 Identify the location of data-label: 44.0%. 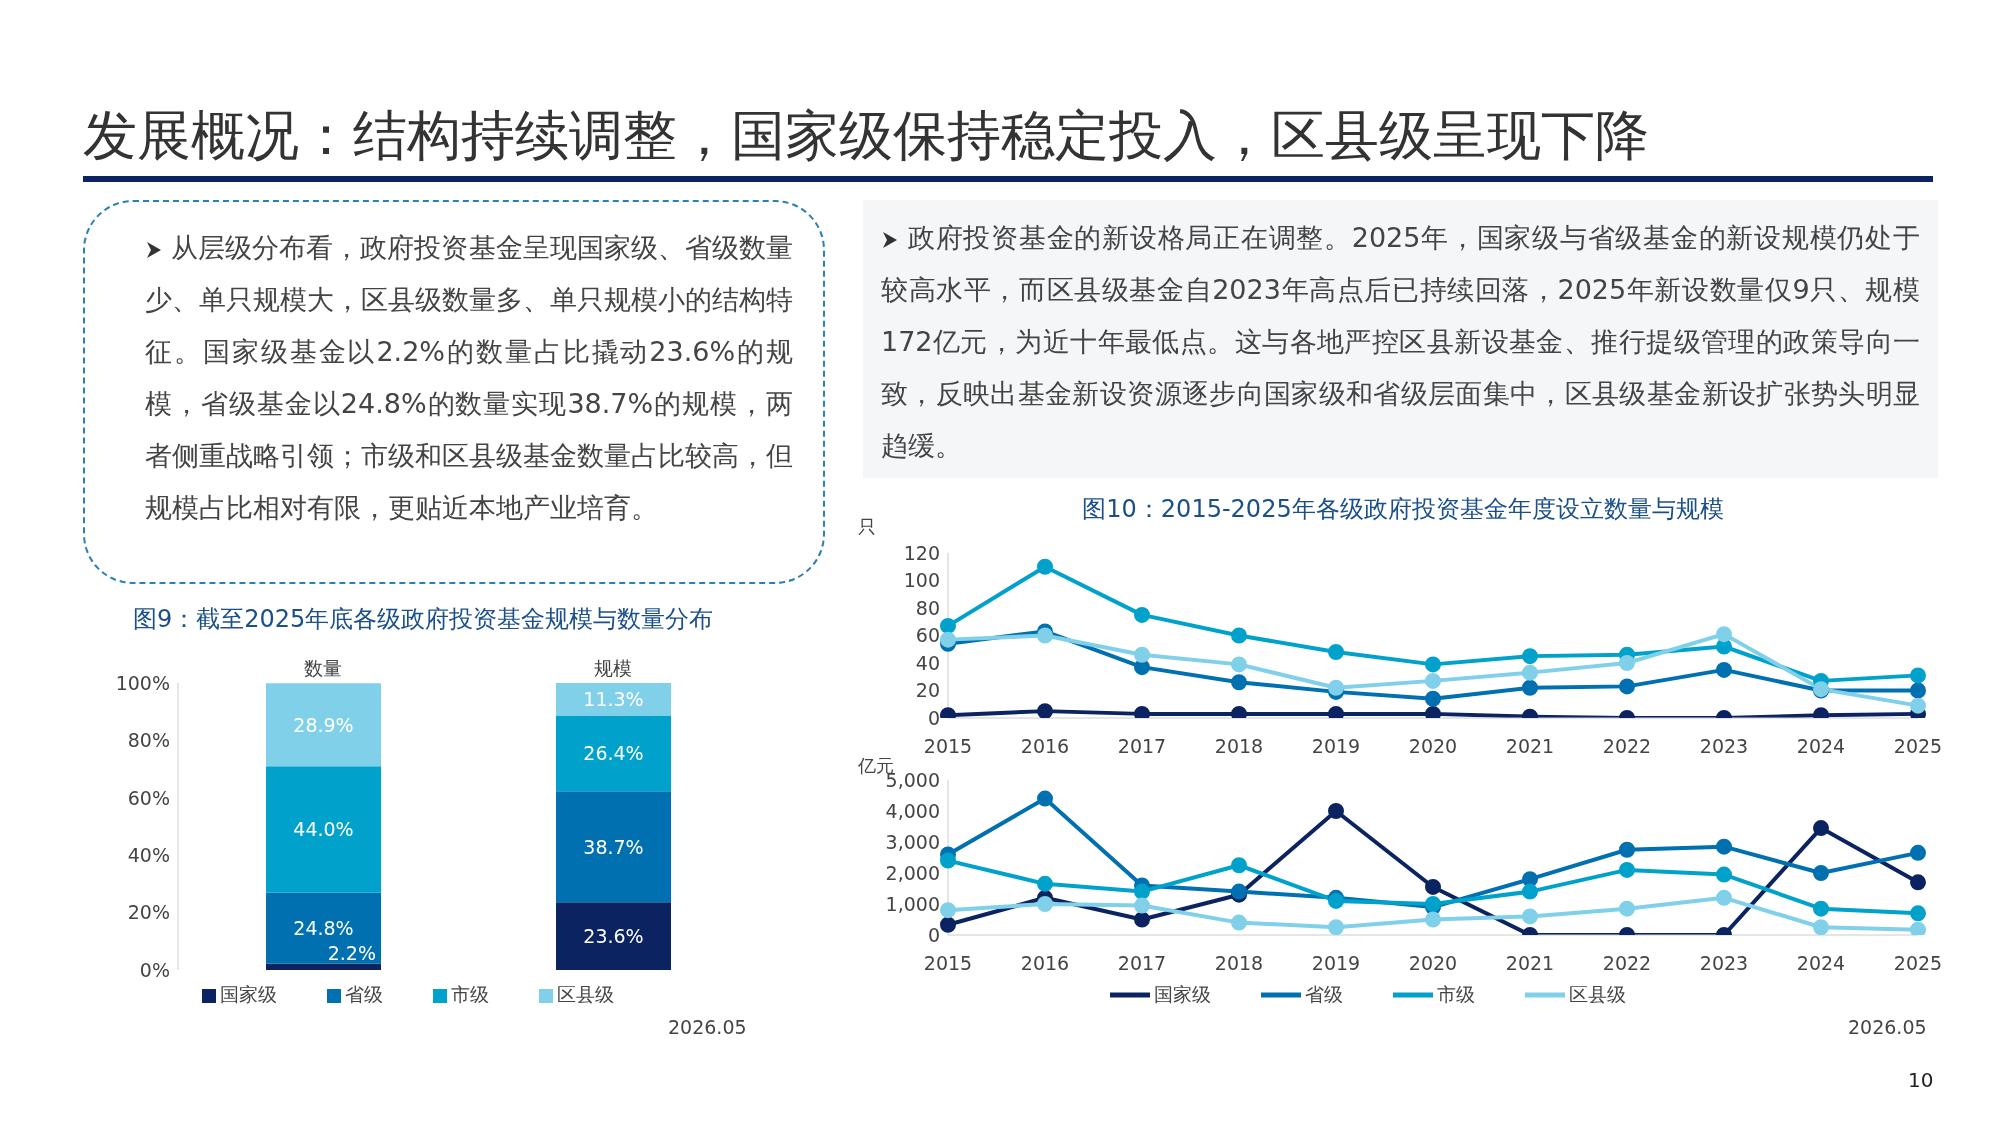
(323, 829).